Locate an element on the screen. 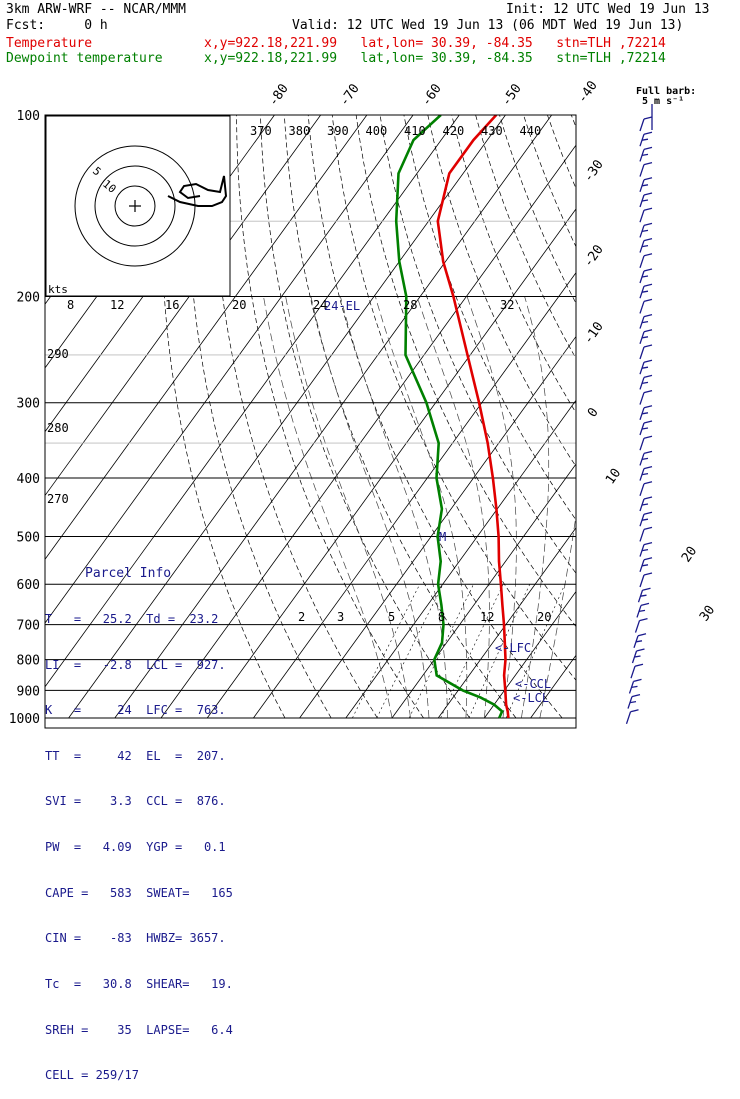 Image resolution: width=740 pixels, height=1099 pixels. isotherm-label: 10 is located at coordinates (613, 476).